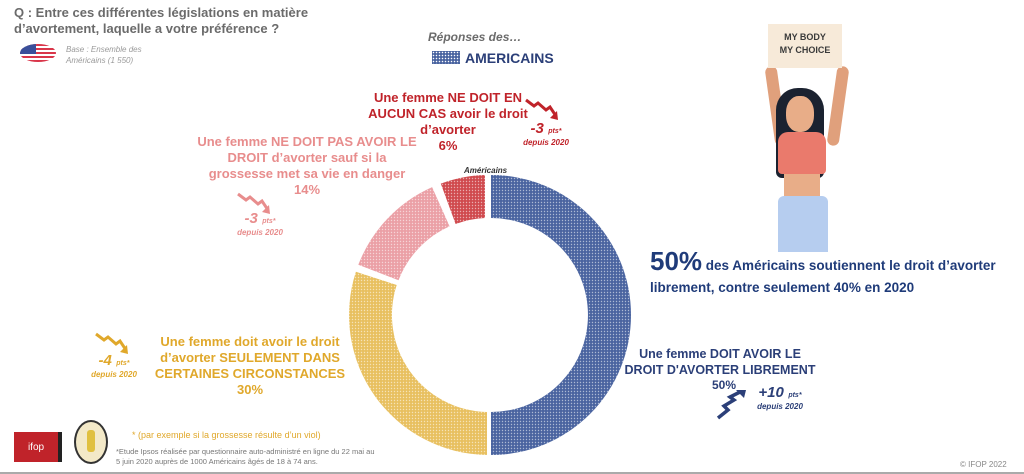  What do you see at coordinates (803, 224) in the screenshot?
I see `illustration-pants` at bounding box center [803, 224].